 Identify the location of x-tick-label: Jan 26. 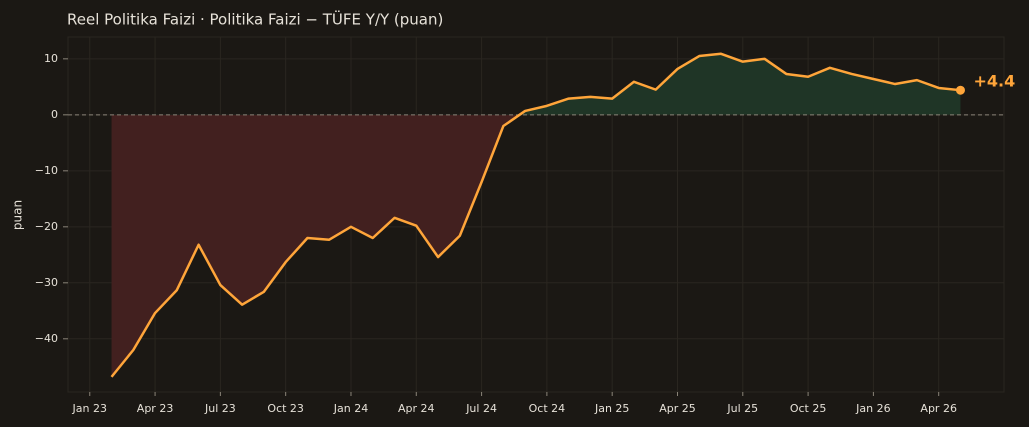
(872, 408).